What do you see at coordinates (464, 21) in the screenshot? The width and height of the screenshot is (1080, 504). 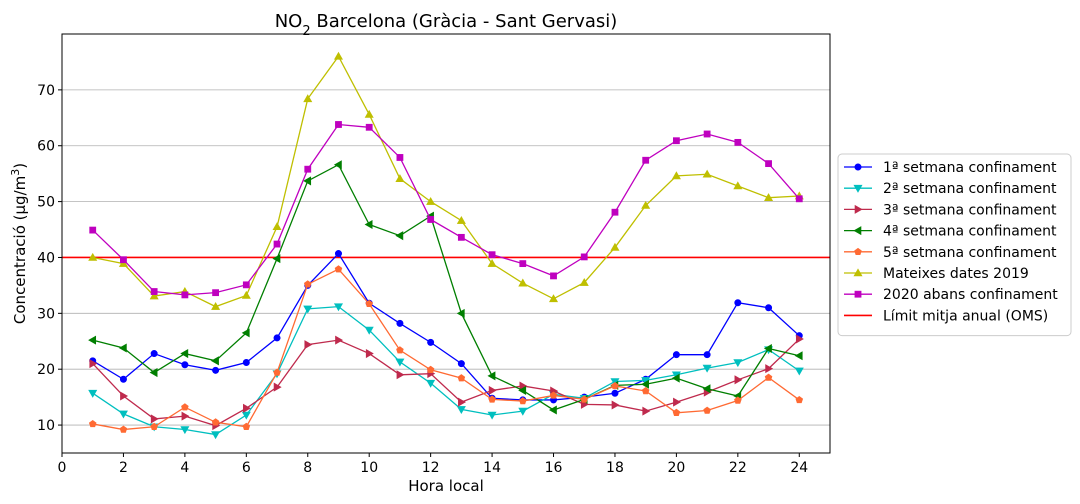 I see `chart-title-rest: Barcelona (Gràcia - Sant Gervasi)` at bounding box center [464, 21].